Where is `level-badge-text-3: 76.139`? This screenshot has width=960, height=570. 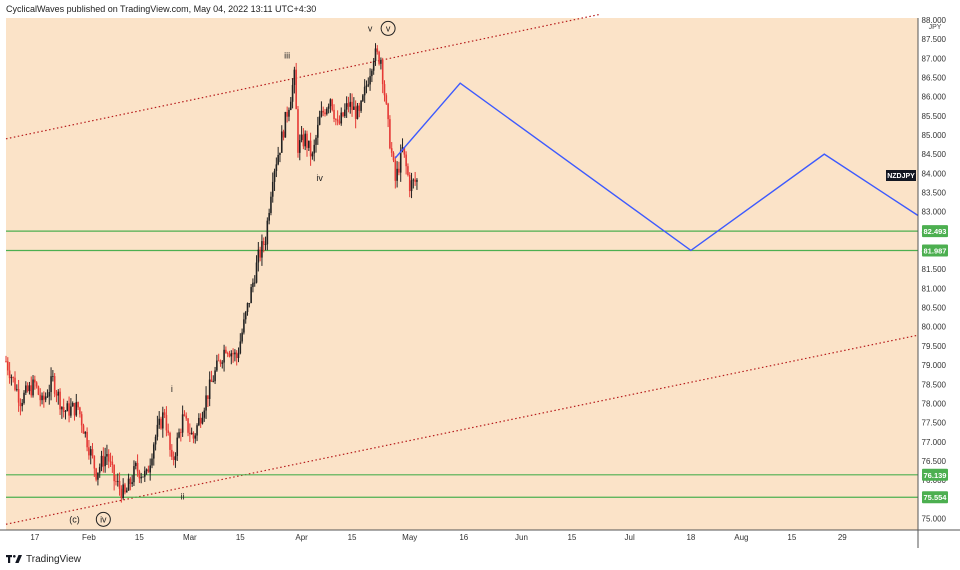
level-badge-text-3: 76.139 is located at coordinates (935, 475).